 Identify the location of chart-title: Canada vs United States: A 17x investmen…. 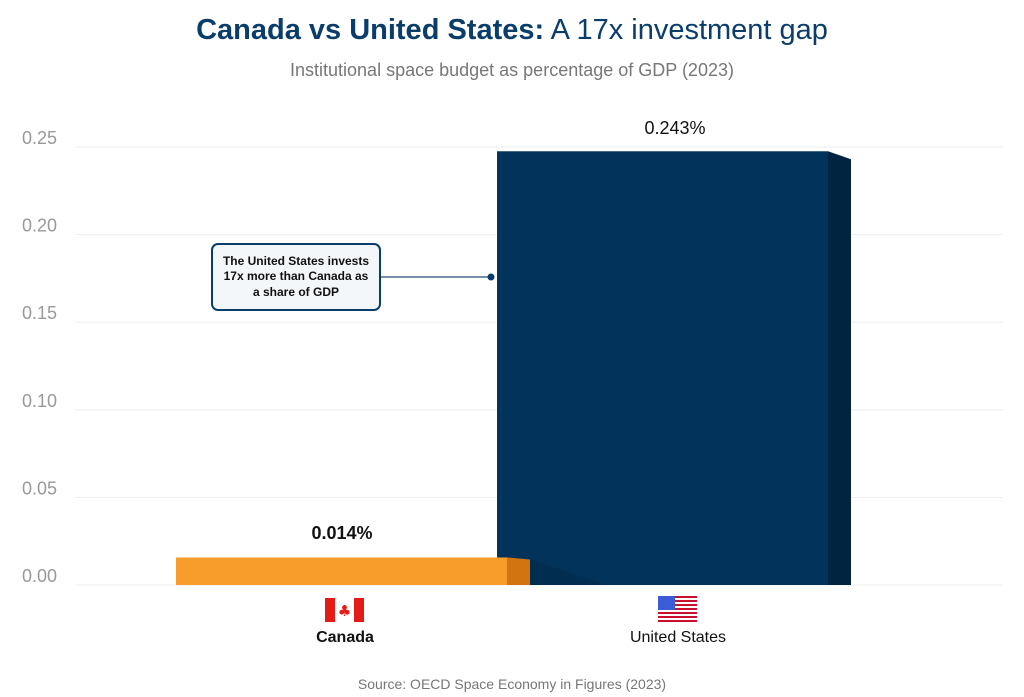
(512, 30).